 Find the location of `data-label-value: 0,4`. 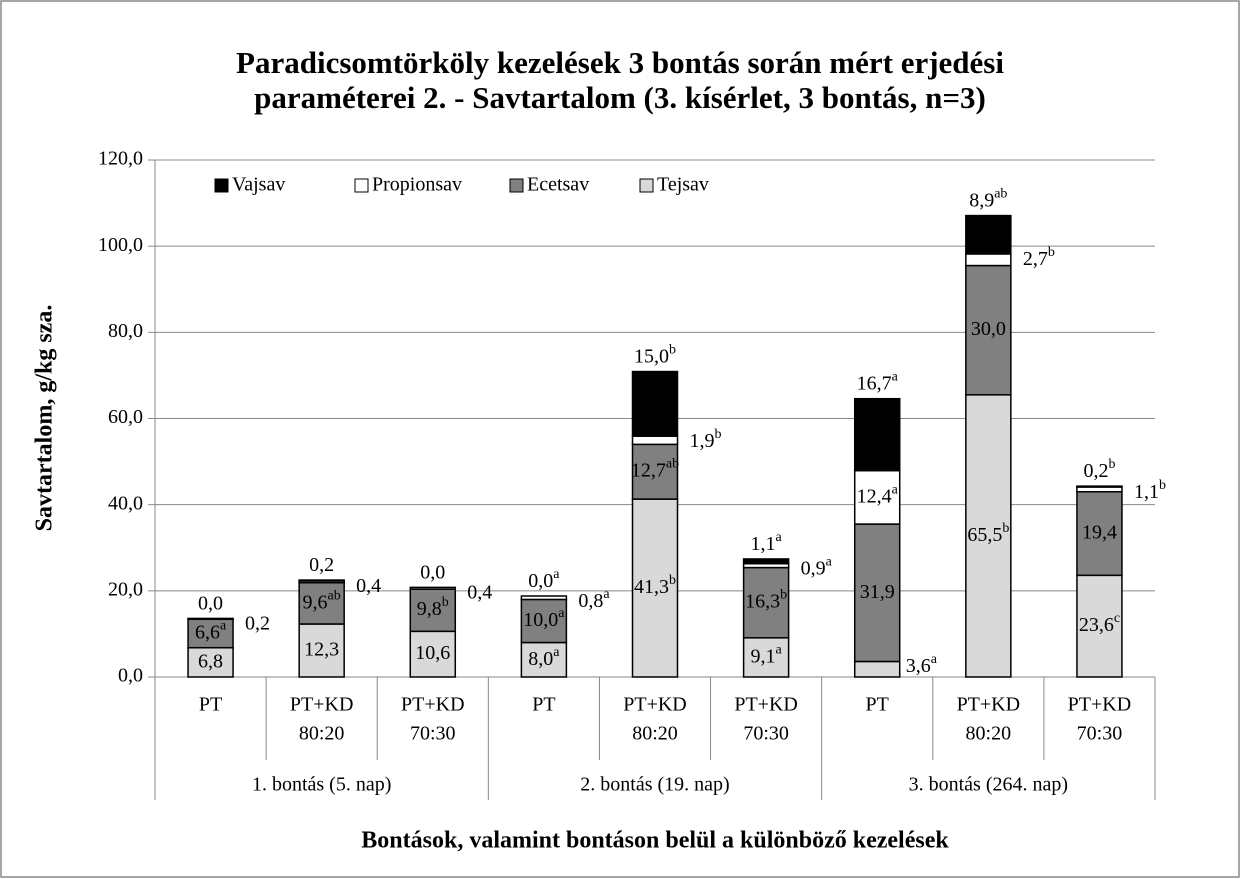

data-label-value: 0,4 is located at coordinates (479, 592).